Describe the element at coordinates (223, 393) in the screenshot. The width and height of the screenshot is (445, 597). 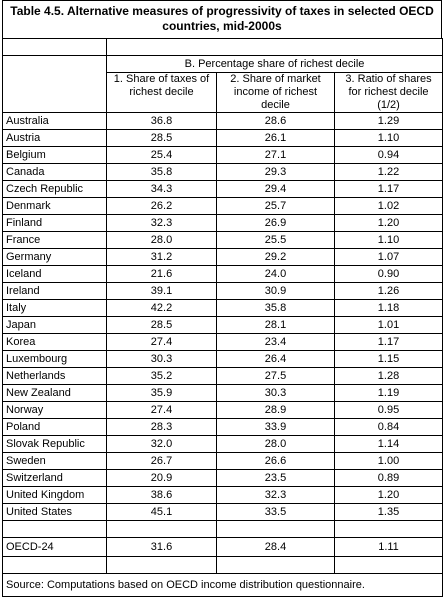
I see `data-row: New Zealand 35.9 30.3 1.19` at that location.